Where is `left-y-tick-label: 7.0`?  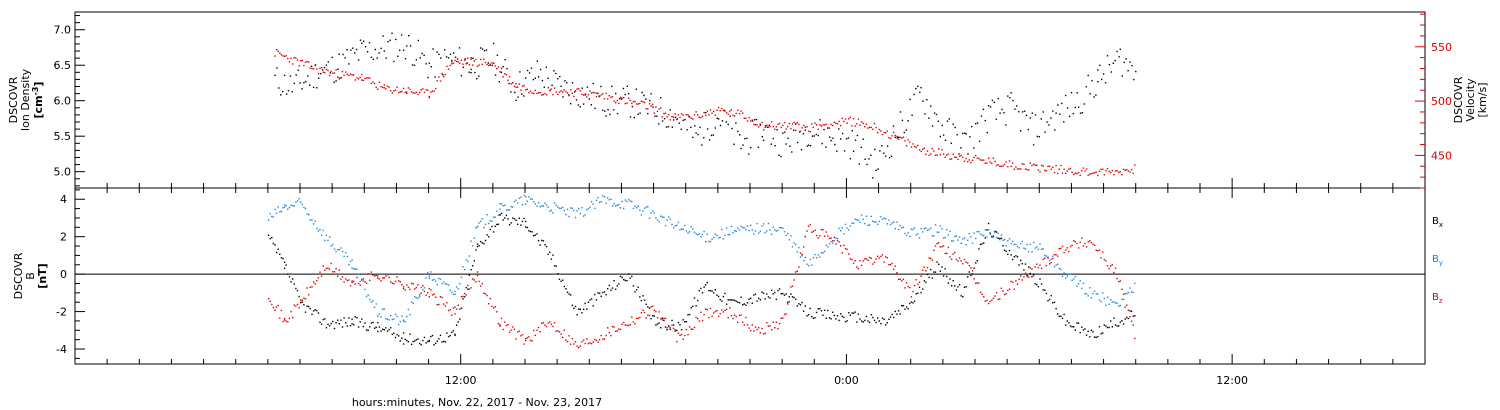
left-y-tick-label: 7.0 is located at coordinates (63, 30).